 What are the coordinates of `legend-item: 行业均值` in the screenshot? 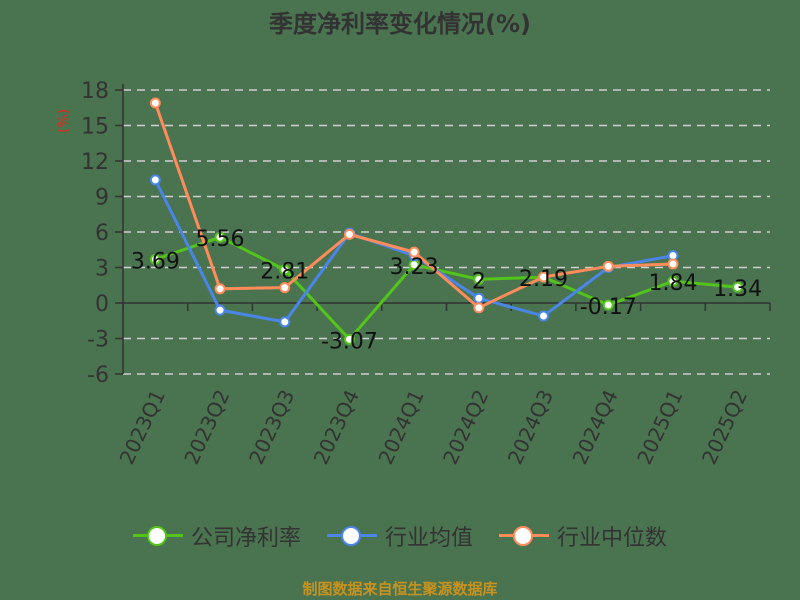 It's located at (399, 536).